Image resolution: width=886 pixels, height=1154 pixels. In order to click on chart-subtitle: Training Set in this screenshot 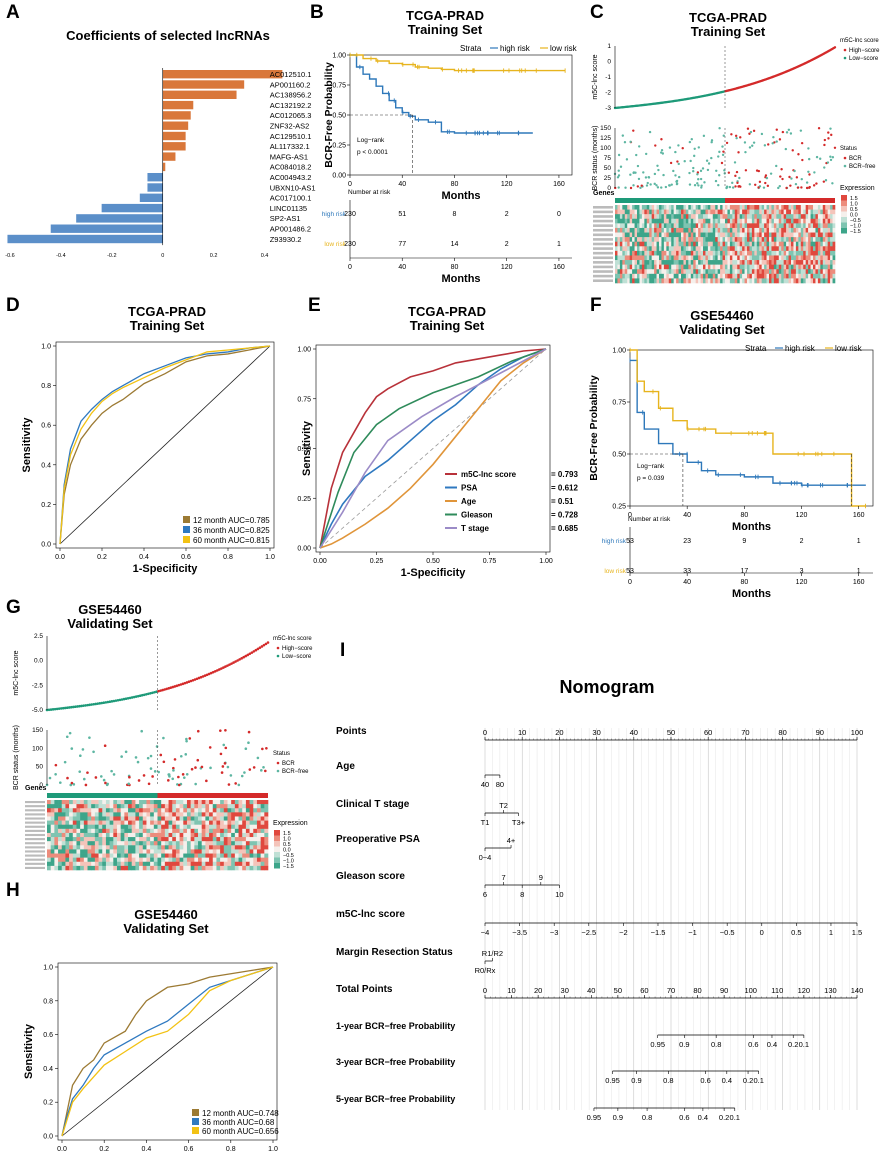, I will do `click(447, 325)`.